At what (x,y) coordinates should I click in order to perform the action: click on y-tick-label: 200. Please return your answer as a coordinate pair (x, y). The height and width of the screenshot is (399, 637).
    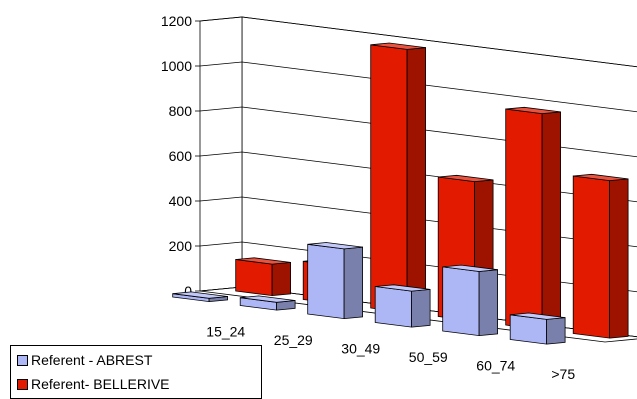
    Looking at the image, I should click on (181, 246).